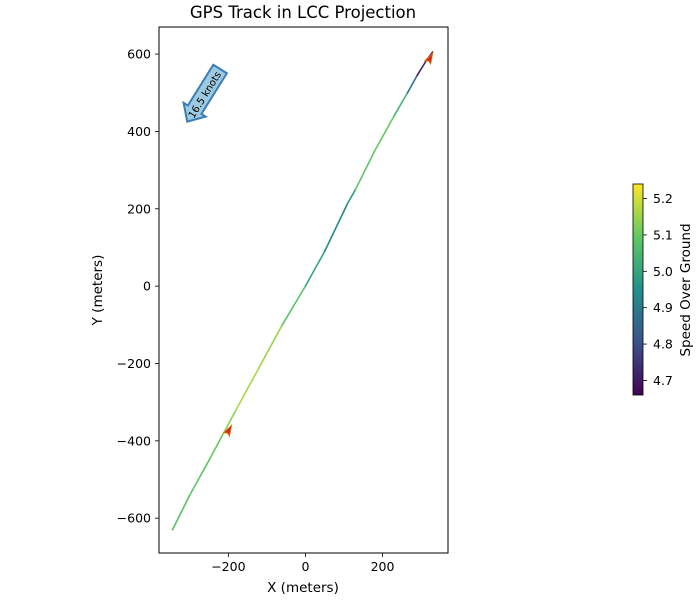  What do you see at coordinates (663, 234) in the screenshot?
I see `colorbar-tick-label: 5.1` at bounding box center [663, 234].